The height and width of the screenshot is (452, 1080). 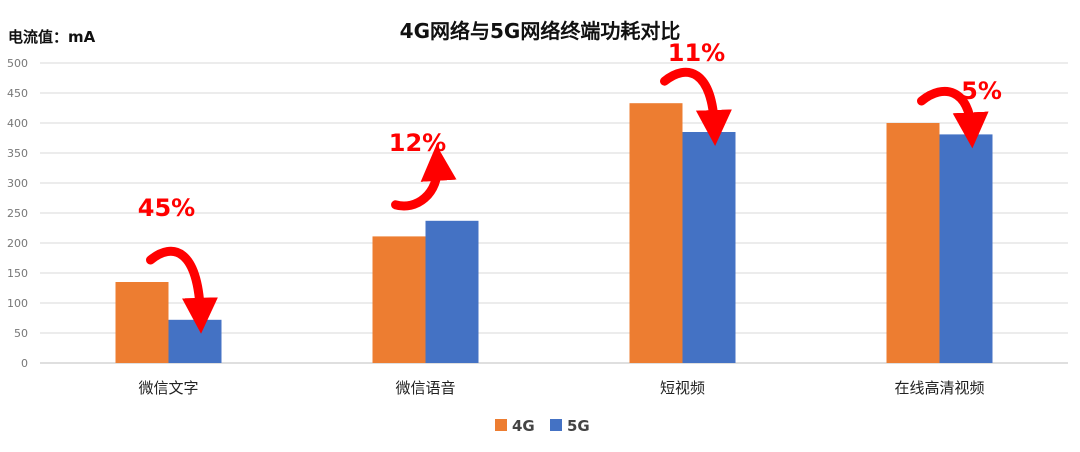 What do you see at coordinates (417, 143) in the screenshot?
I see `annotation-label: 12%` at bounding box center [417, 143].